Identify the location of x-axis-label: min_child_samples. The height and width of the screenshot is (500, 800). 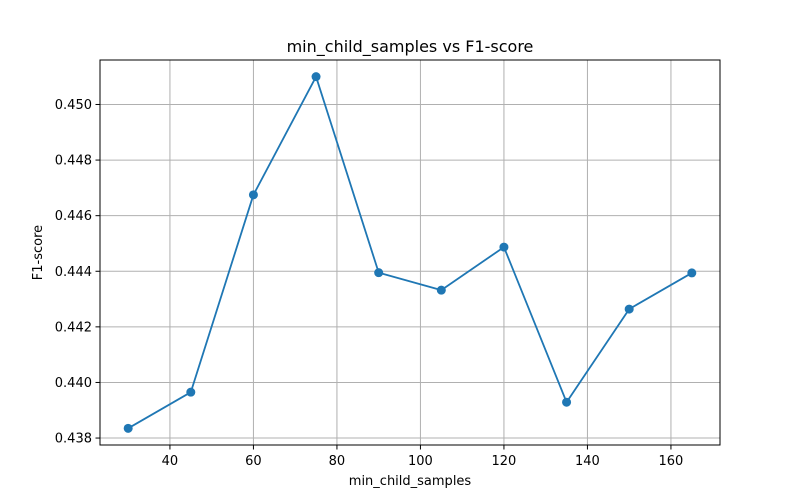
(410, 481).